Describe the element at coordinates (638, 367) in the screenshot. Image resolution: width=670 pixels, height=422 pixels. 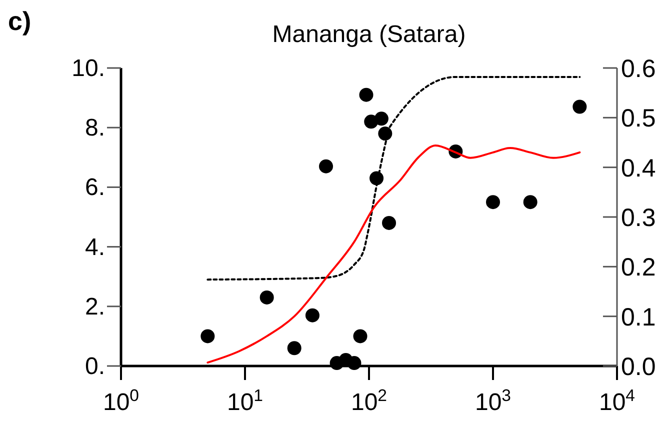
I see `y2-tick-label: 0.0` at that location.